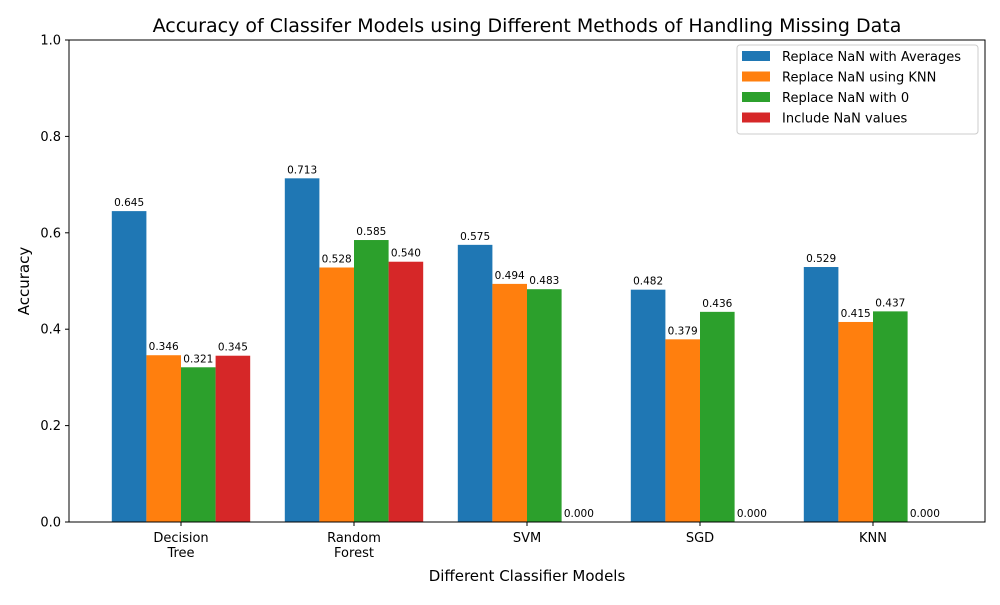  What do you see at coordinates (859, 78) in the screenshot?
I see `legend-label-1: Replace NaN using KNN` at bounding box center [859, 78].